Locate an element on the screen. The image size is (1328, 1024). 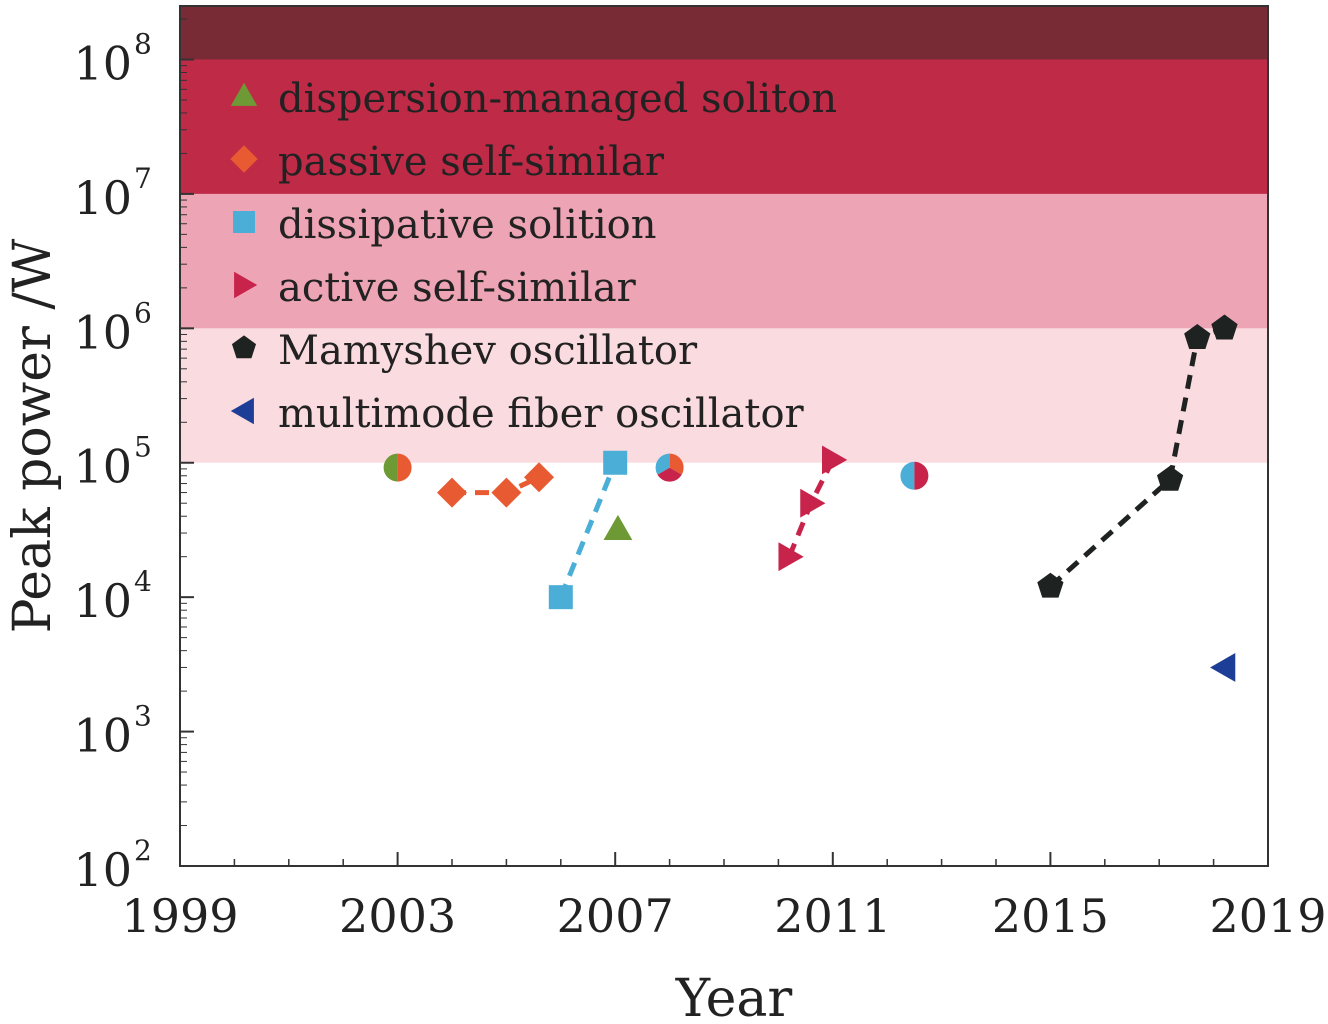
y-tick-exponent: 7 is located at coordinates (143, 178).